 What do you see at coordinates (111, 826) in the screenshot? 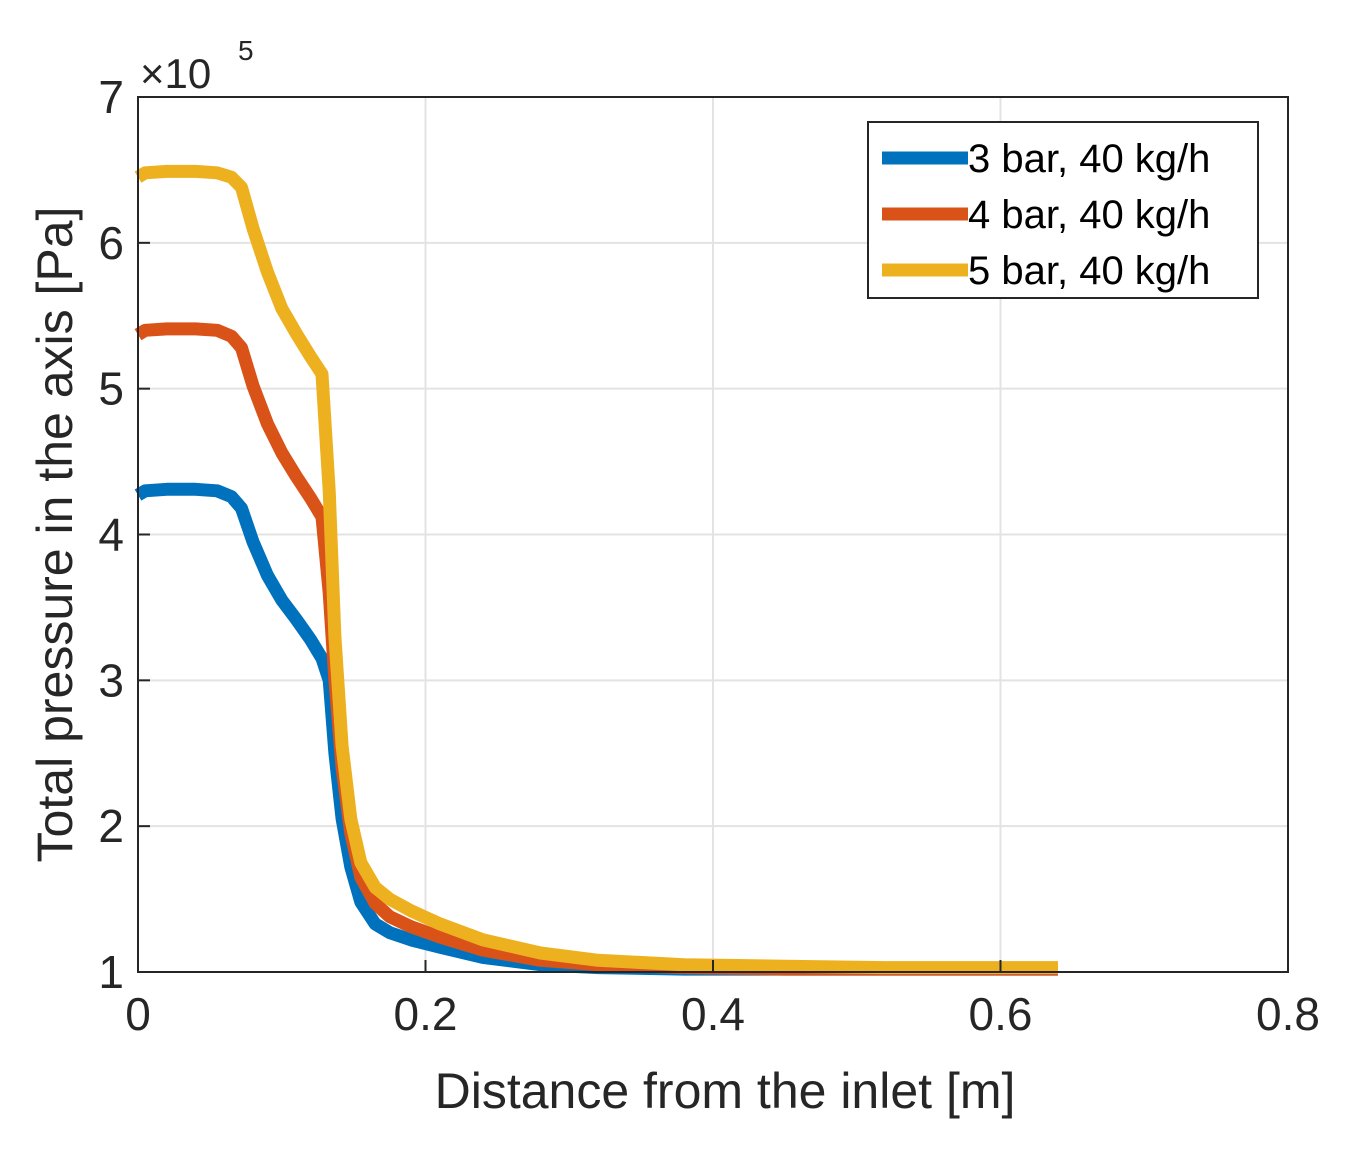
I see `y-tick-label: 2` at bounding box center [111, 826].